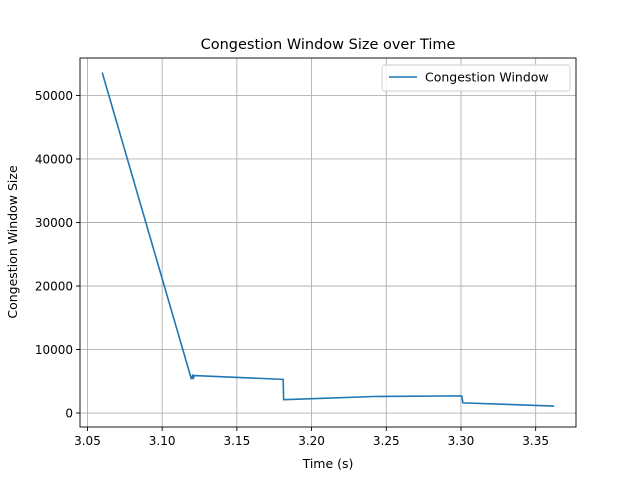 This screenshot has width=640, height=480. What do you see at coordinates (54, 96) in the screenshot?
I see `y-tick-label: 50000` at bounding box center [54, 96].